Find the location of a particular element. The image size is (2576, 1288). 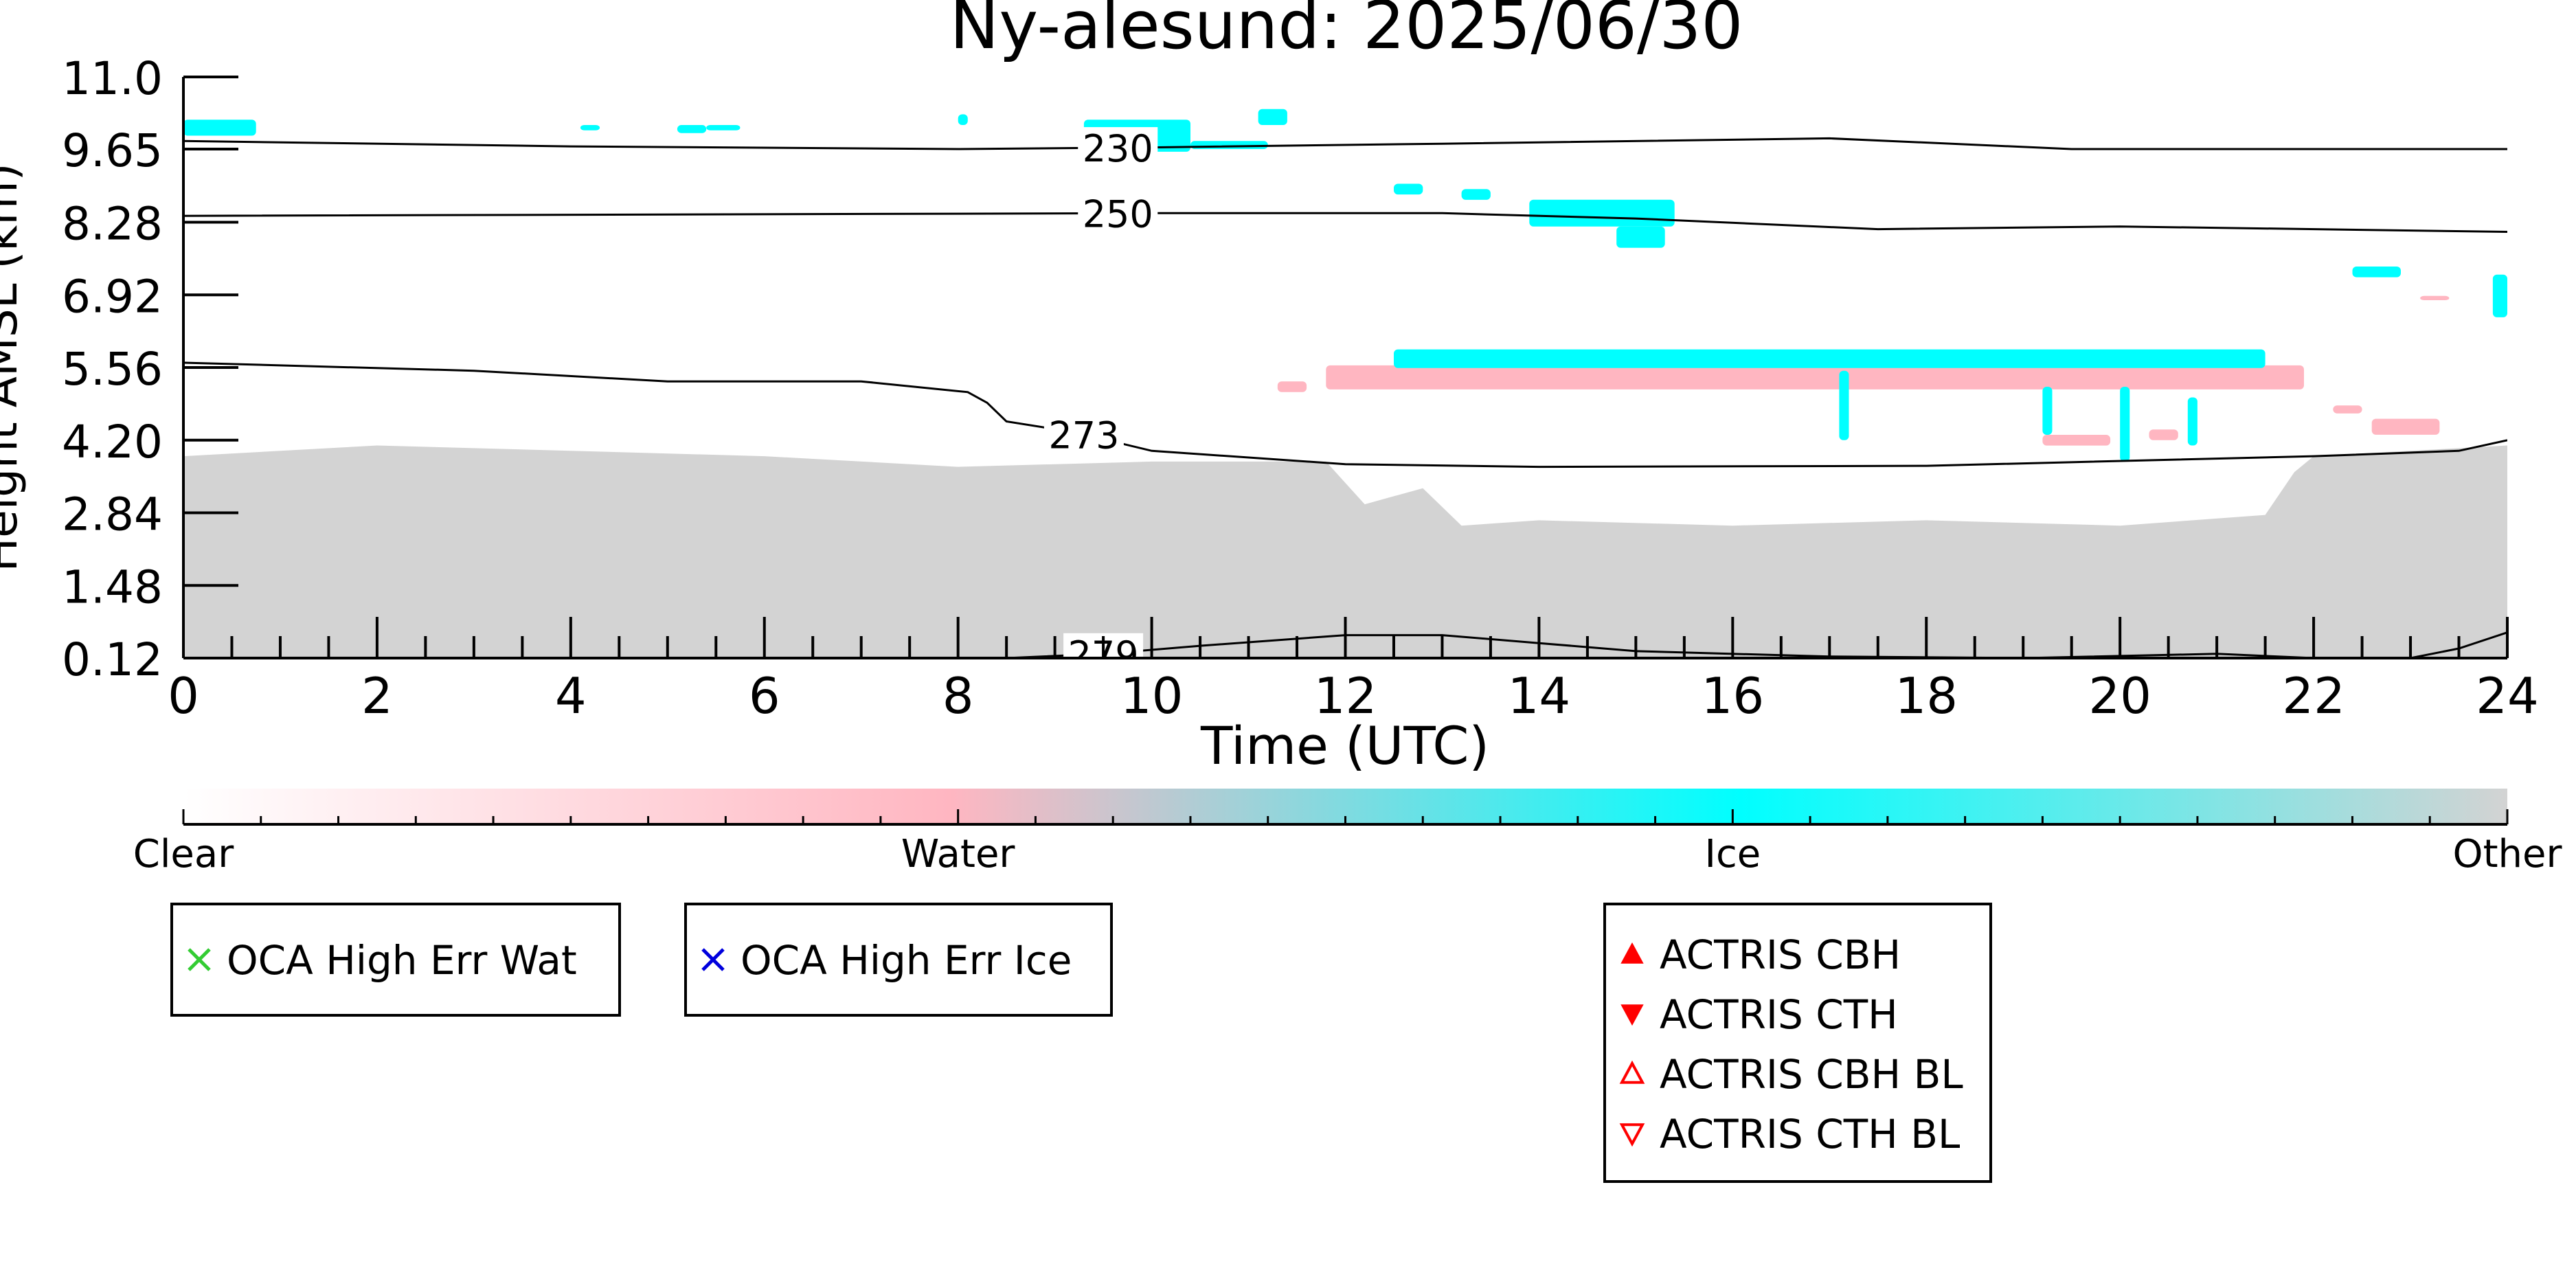

legend-entry-label: OCA High Err Ice is located at coordinates (906, 960).